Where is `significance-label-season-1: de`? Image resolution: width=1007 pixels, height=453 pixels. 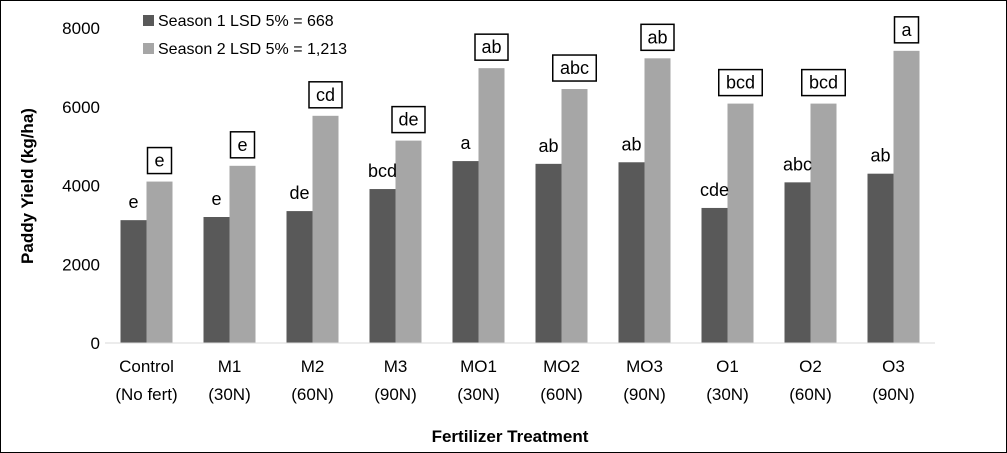 significance-label-season-1: de is located at coordinates (299, 193).